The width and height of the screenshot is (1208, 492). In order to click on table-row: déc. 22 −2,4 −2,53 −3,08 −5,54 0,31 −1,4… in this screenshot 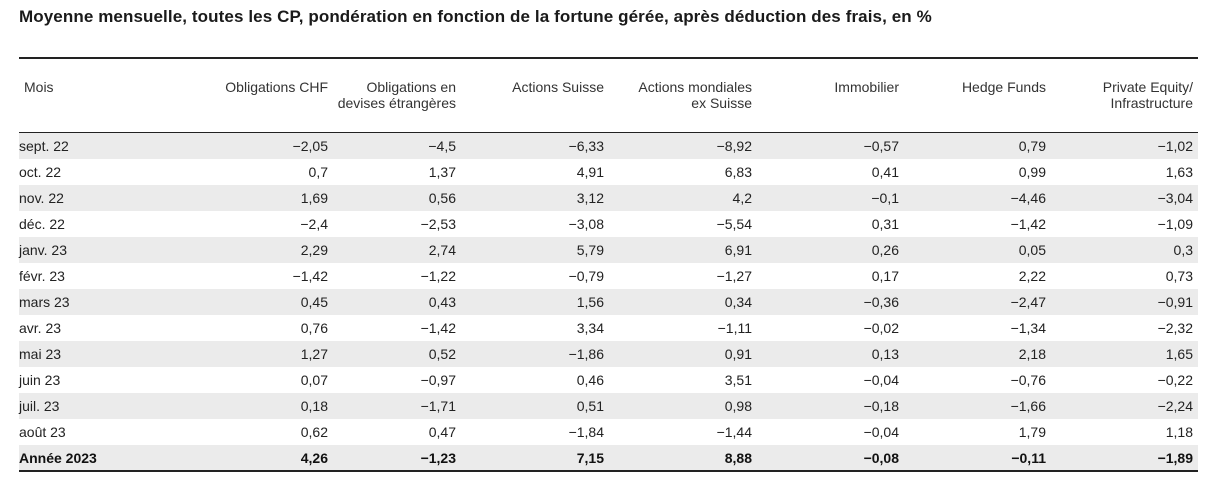, I will do `click(608, 224)`.